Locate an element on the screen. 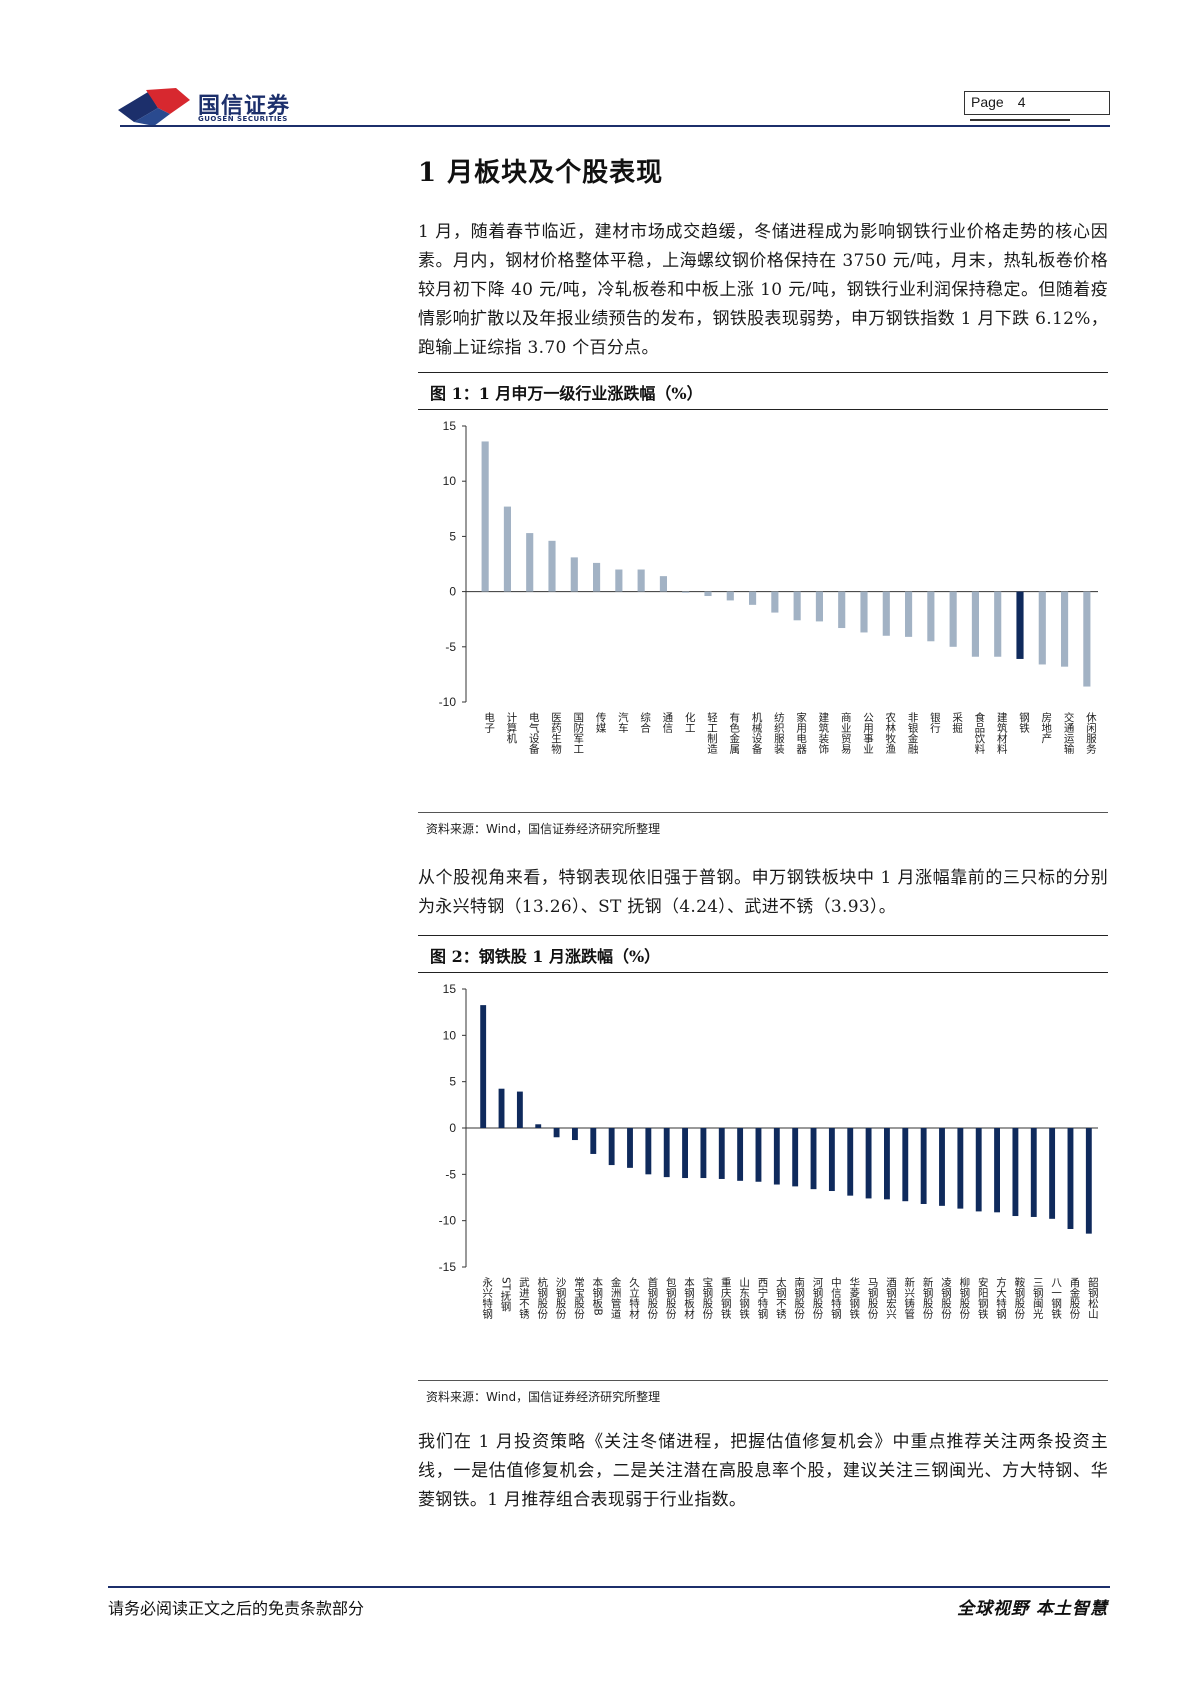 This screenshot has width=1200, height=1698. x-category-label: 交通运输 is located at coordinates (1069, 733).